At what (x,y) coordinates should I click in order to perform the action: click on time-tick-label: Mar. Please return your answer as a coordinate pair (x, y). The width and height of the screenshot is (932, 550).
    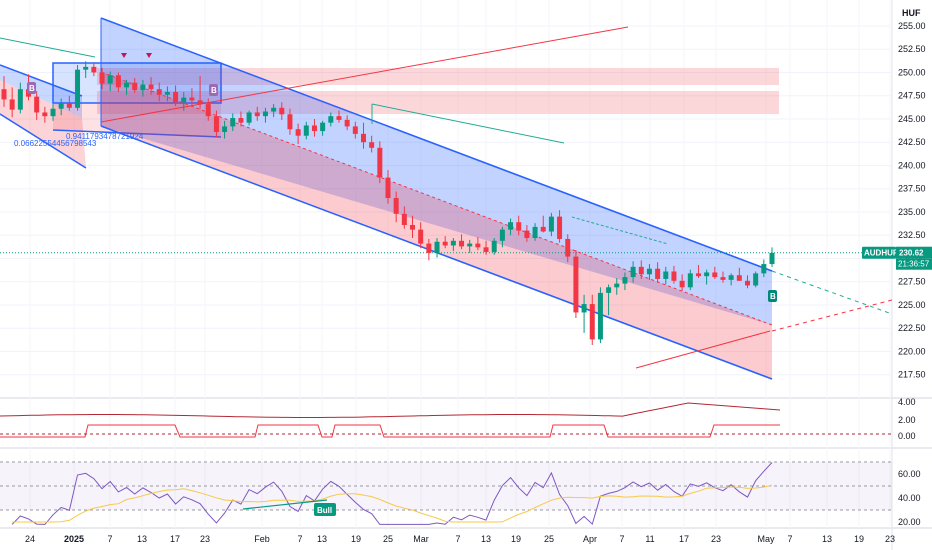
    Looking at the image, I should click on (421, 539).